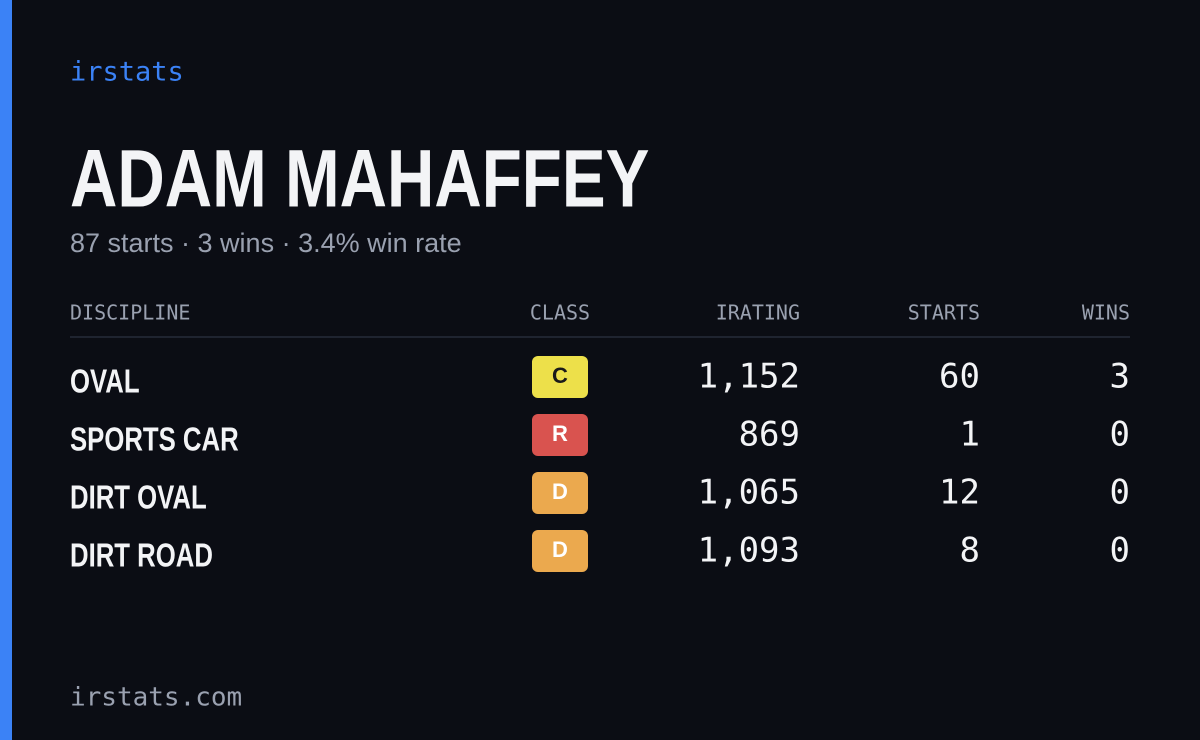 Image resolution: width=1200 pixels, height=740 pixels. Describe the element at coordinates (944, 313) in the screenshot. I see `column-header: STARTS` at that location.